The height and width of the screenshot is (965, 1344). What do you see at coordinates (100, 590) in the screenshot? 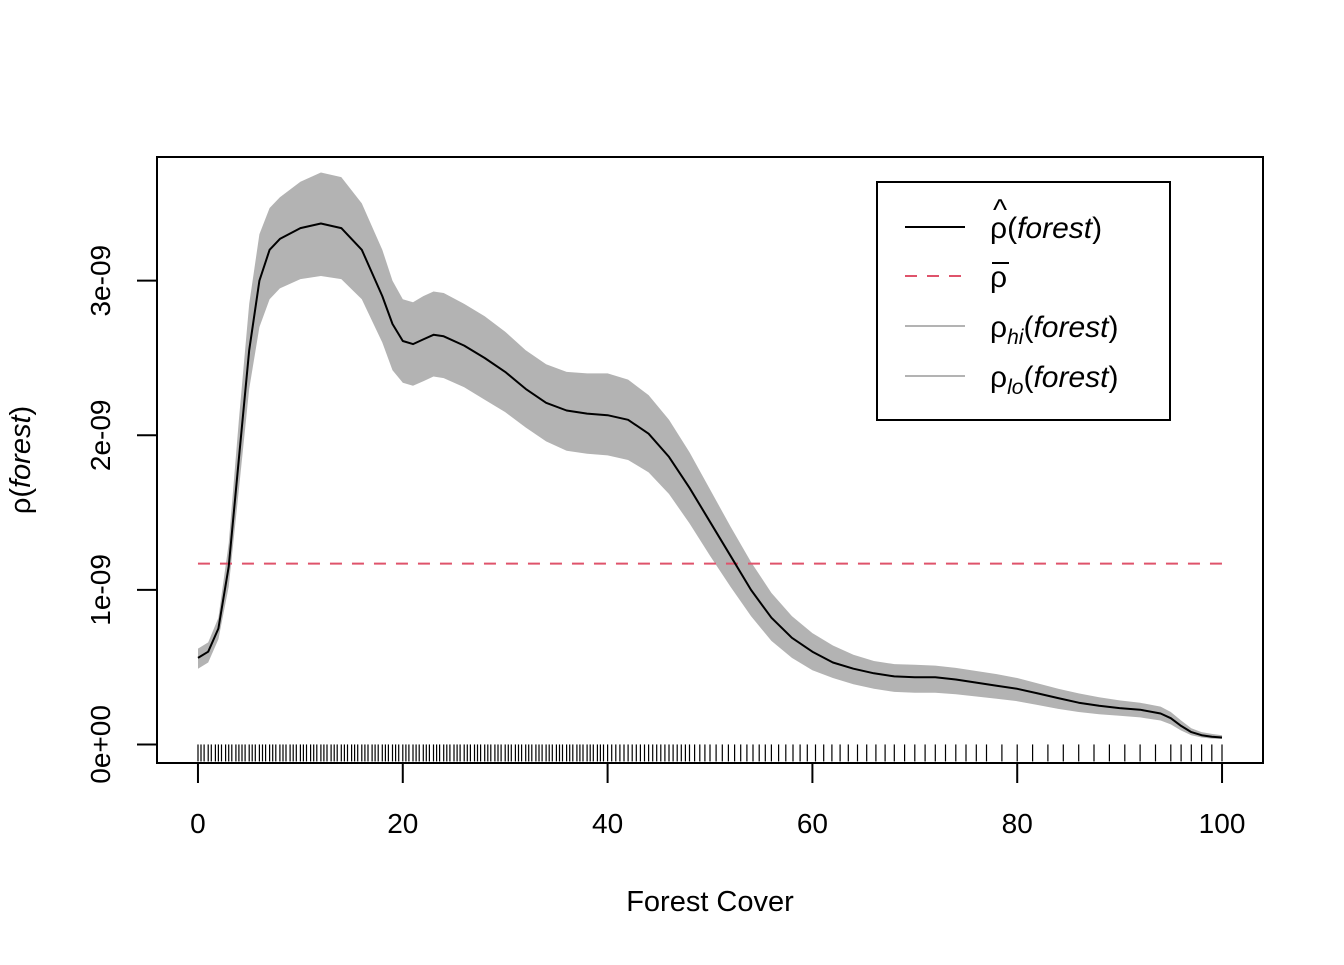
I see `y-tick-label: 1e-09` at bounding box center [100, 590].